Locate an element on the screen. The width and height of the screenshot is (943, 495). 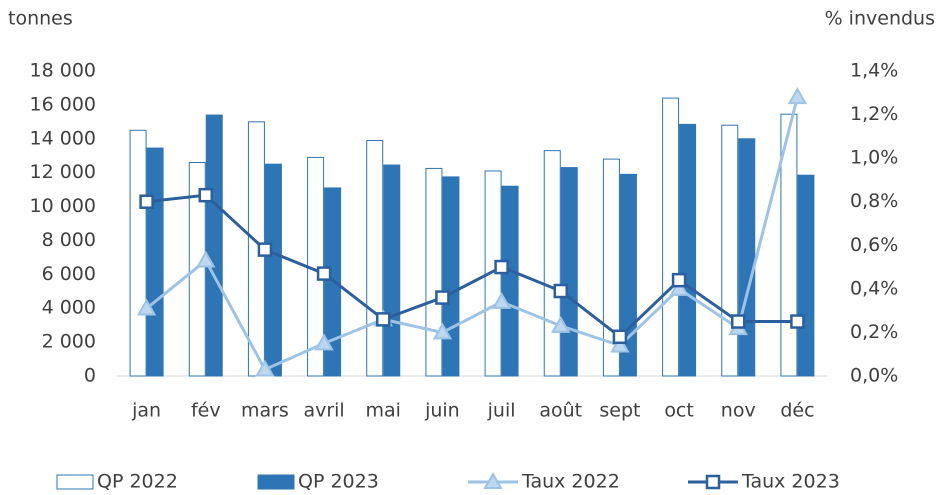
legend-label: QP 2023 is located at coordinates (338, 482).